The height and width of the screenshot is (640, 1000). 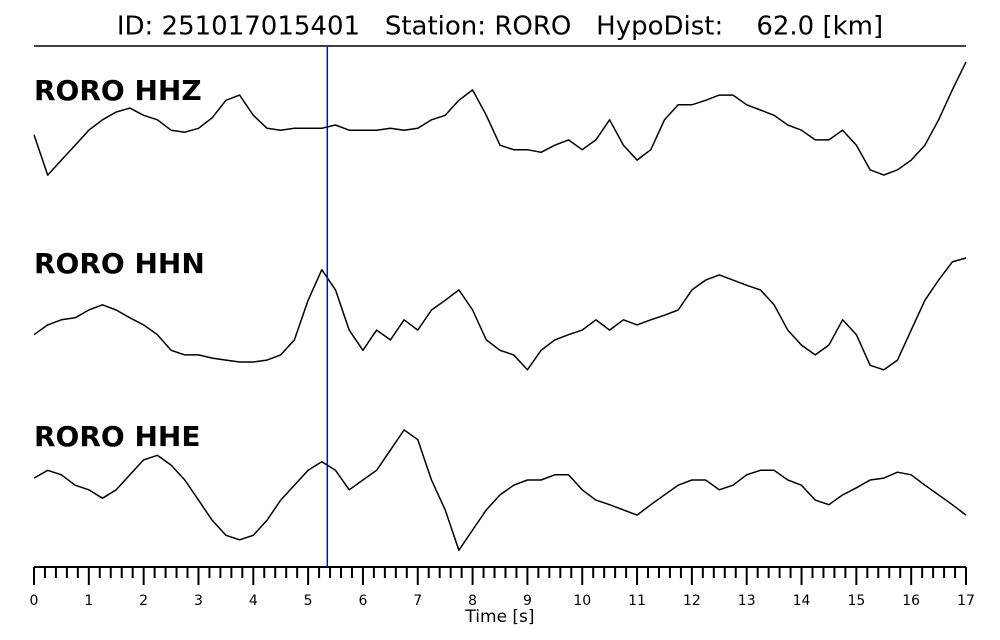 I want to click on x-tick-label: 14, so click(x=802, y=601).